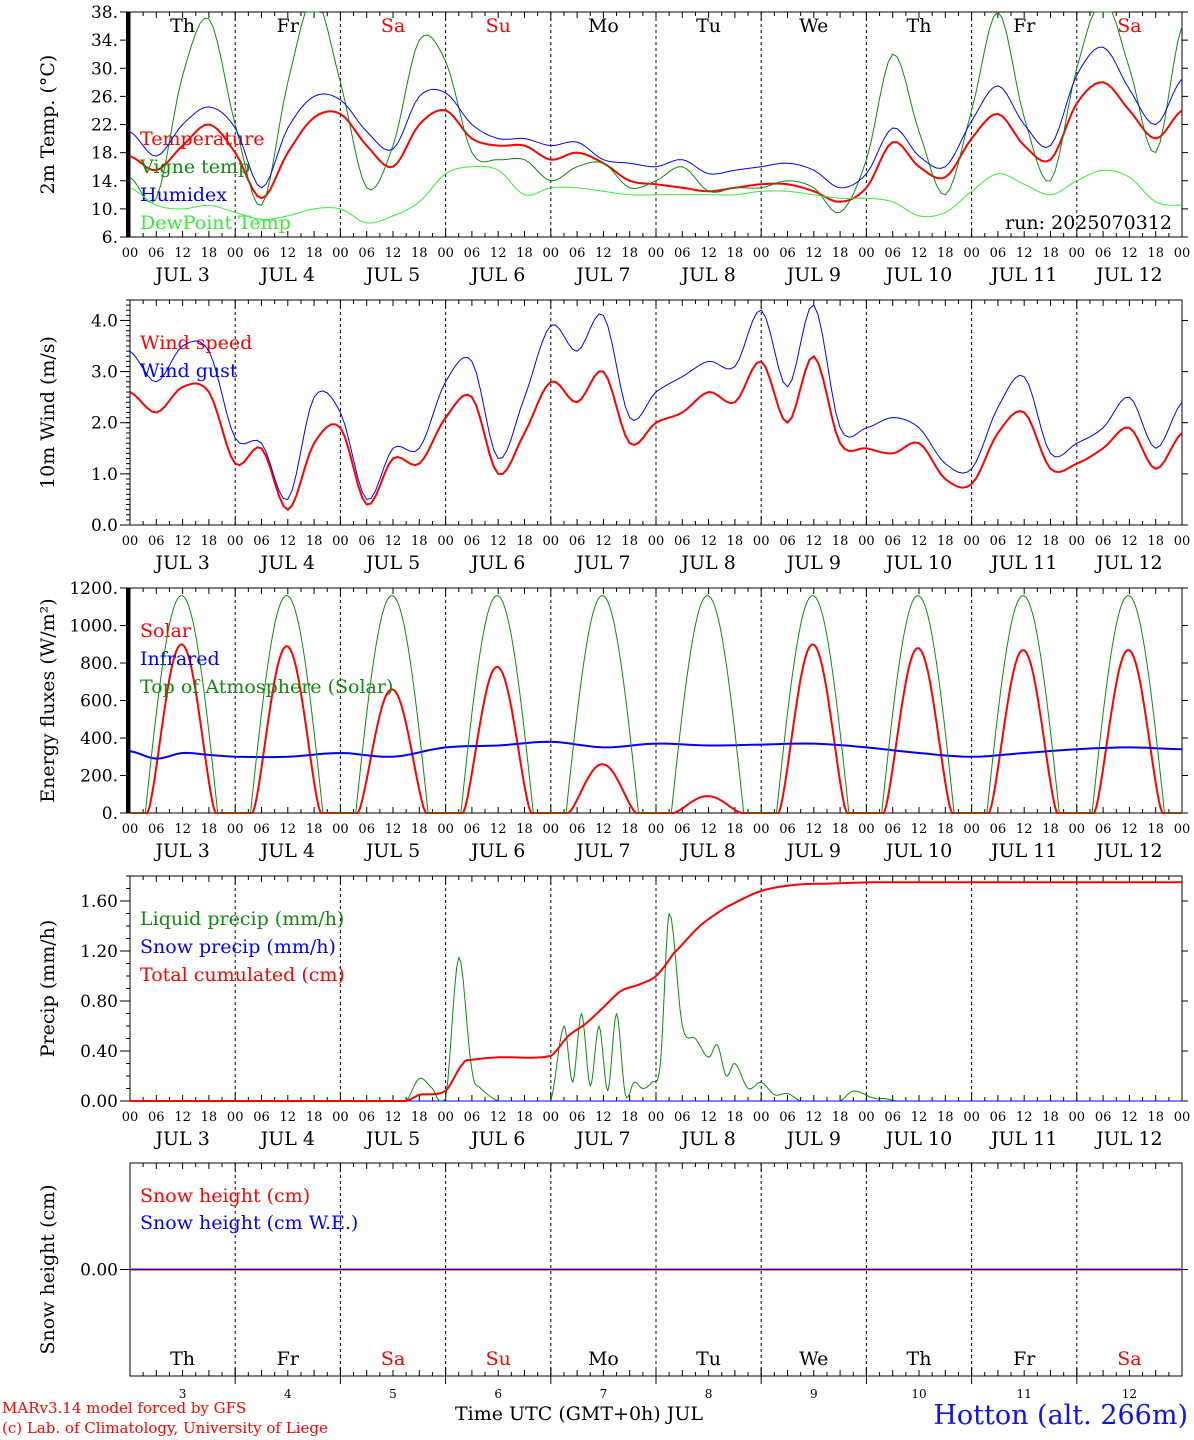 The height and width of the screenshot is (1440, 1194). What do you see at coordinates (393, 26) in the screenshot?
I see `day-of-week-label: Sa` at bounding box center [393, 26].